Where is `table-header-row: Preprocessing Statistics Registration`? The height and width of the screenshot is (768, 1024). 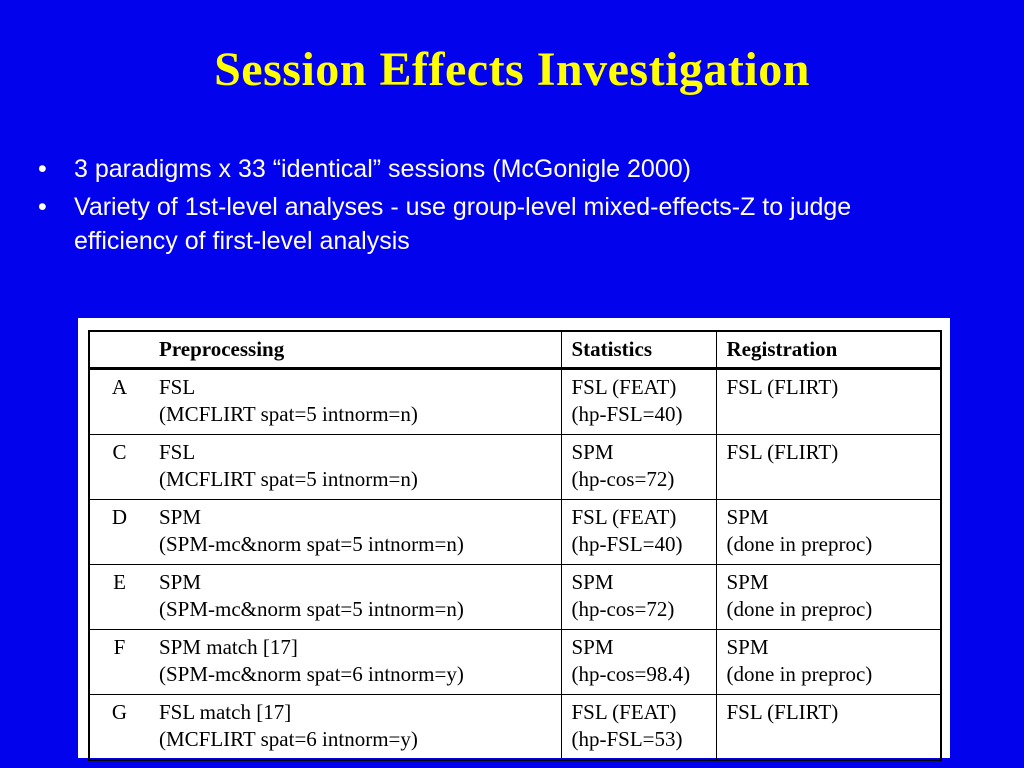
table-header-row: Preprocessing Statistics Registration is located at coordinates (515, 350).